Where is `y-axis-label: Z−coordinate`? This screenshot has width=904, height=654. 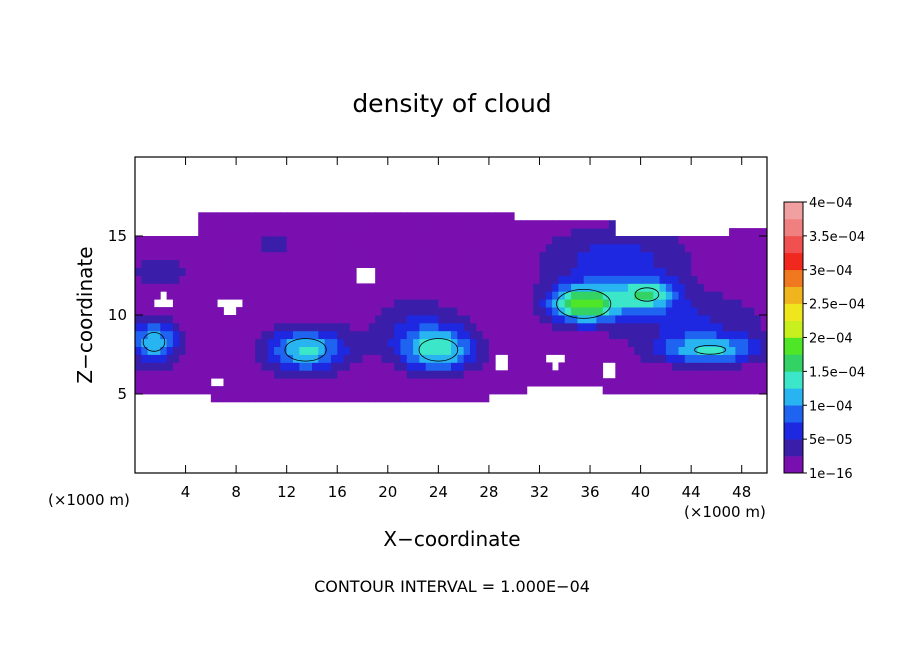 y-axis-label: Z−coordinate is located at coordinates (85, 314).